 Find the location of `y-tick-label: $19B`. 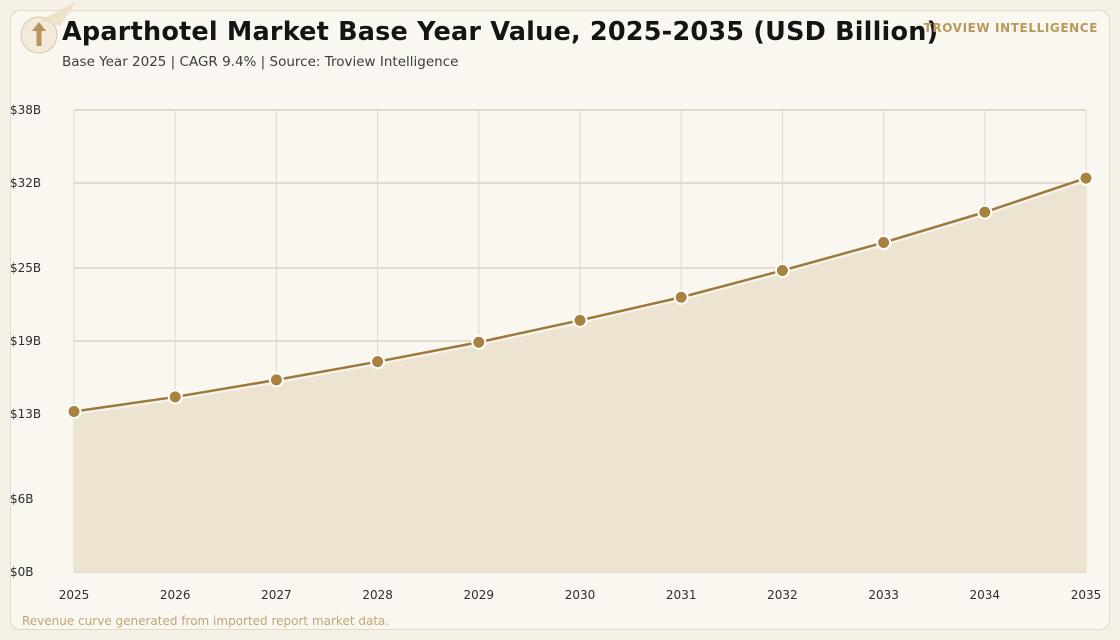

y-tick-label: $19B is located at coordinates (25, 341).